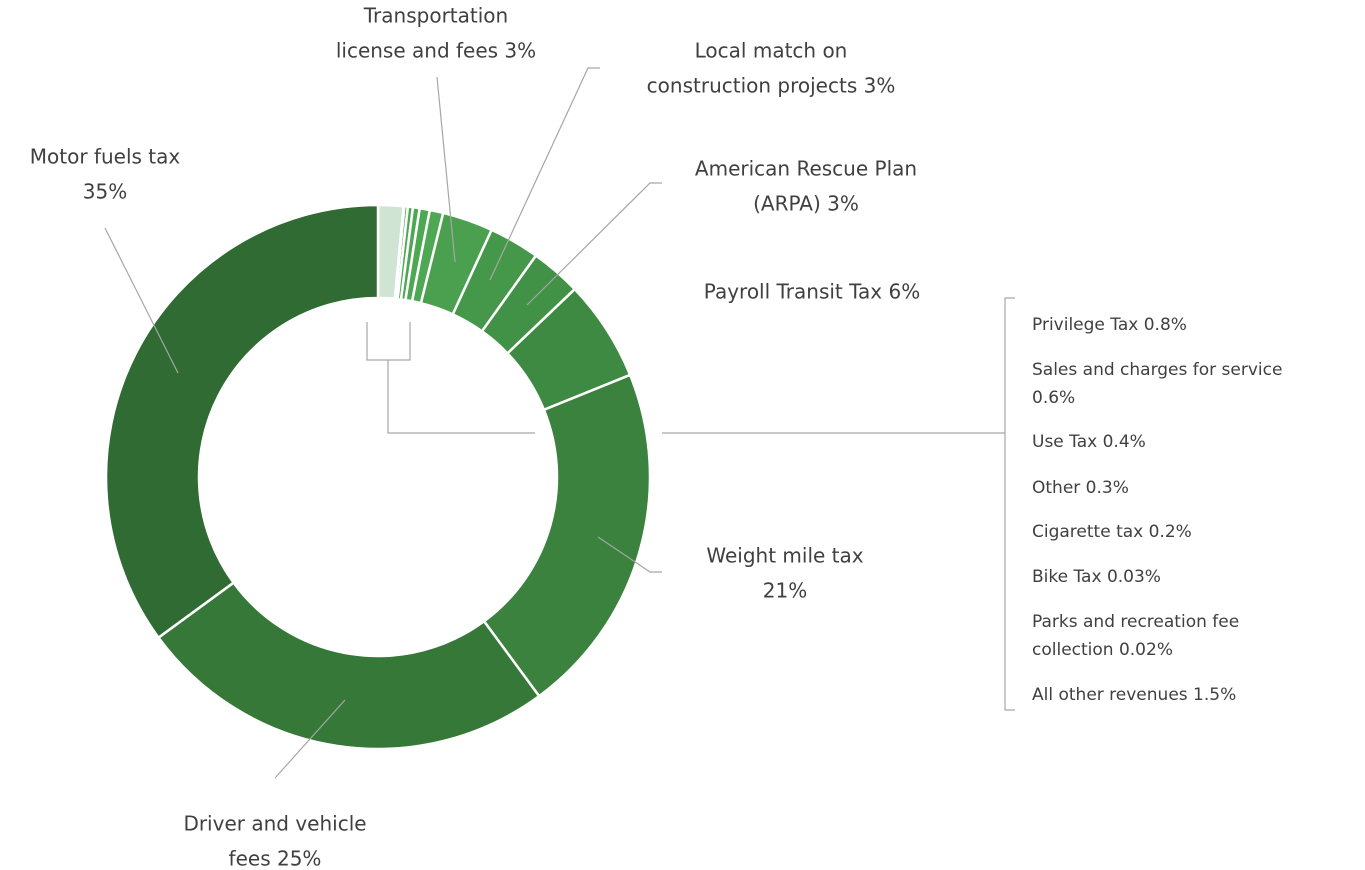 The width and height of the screenshot is (1365, 870). I want to click on slice-label: American Rescue Plan, so click(806, 169).